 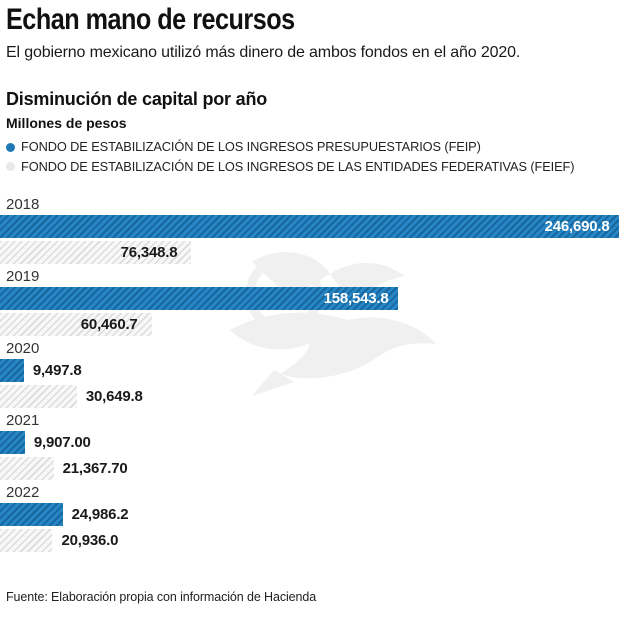 What do you see at coordinates (310, 514) in the screenshot?
I see `bar-row-feip-2022: 24,986.2` at bounding box center [310, 514].